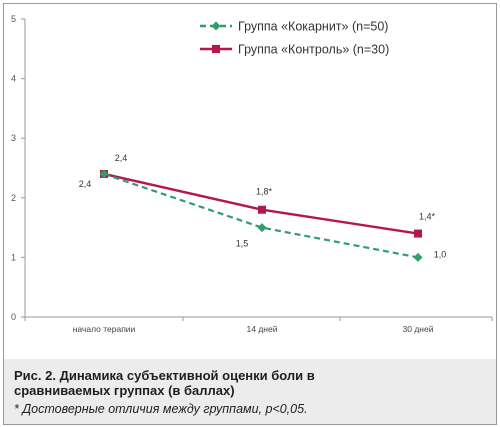 This screenshot has width=500, height=427. I want to click on y-tick-label: 1, so click(13, 257).